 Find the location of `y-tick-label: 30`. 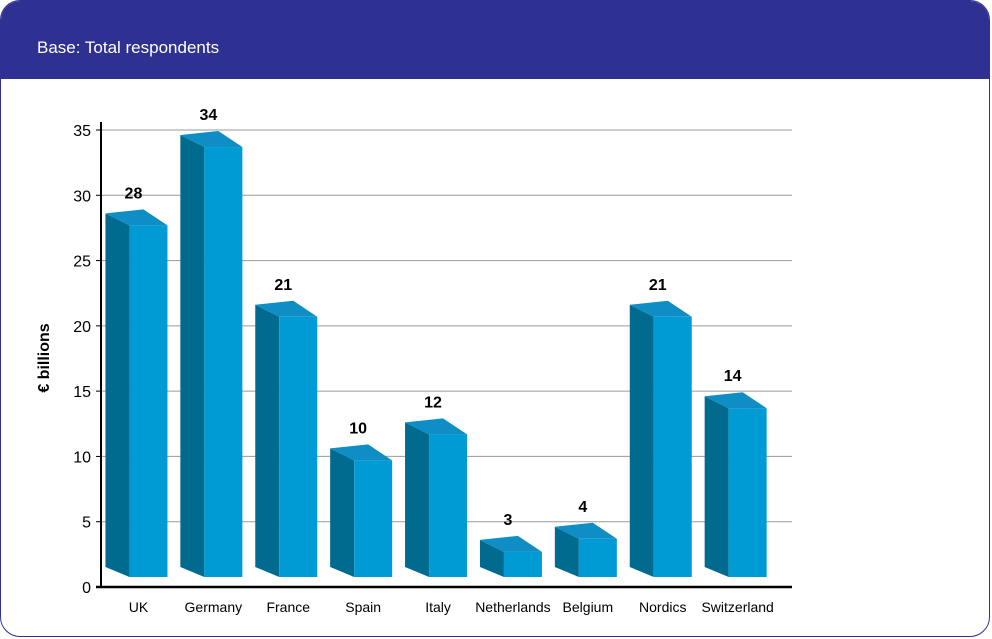

y-tick-label: 30 is located at coordinates (82, 196).